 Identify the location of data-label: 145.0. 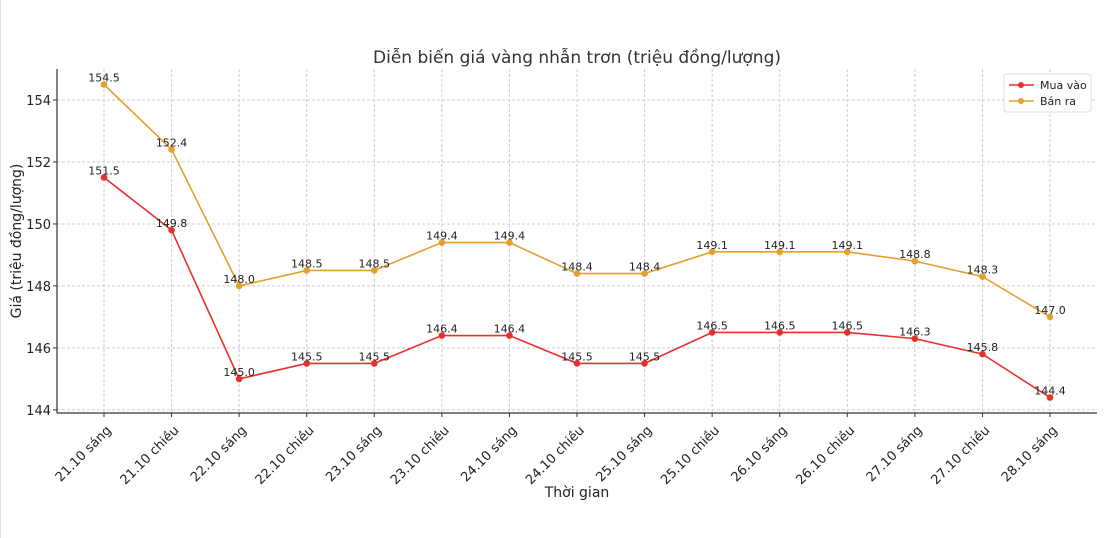
(239, 372).